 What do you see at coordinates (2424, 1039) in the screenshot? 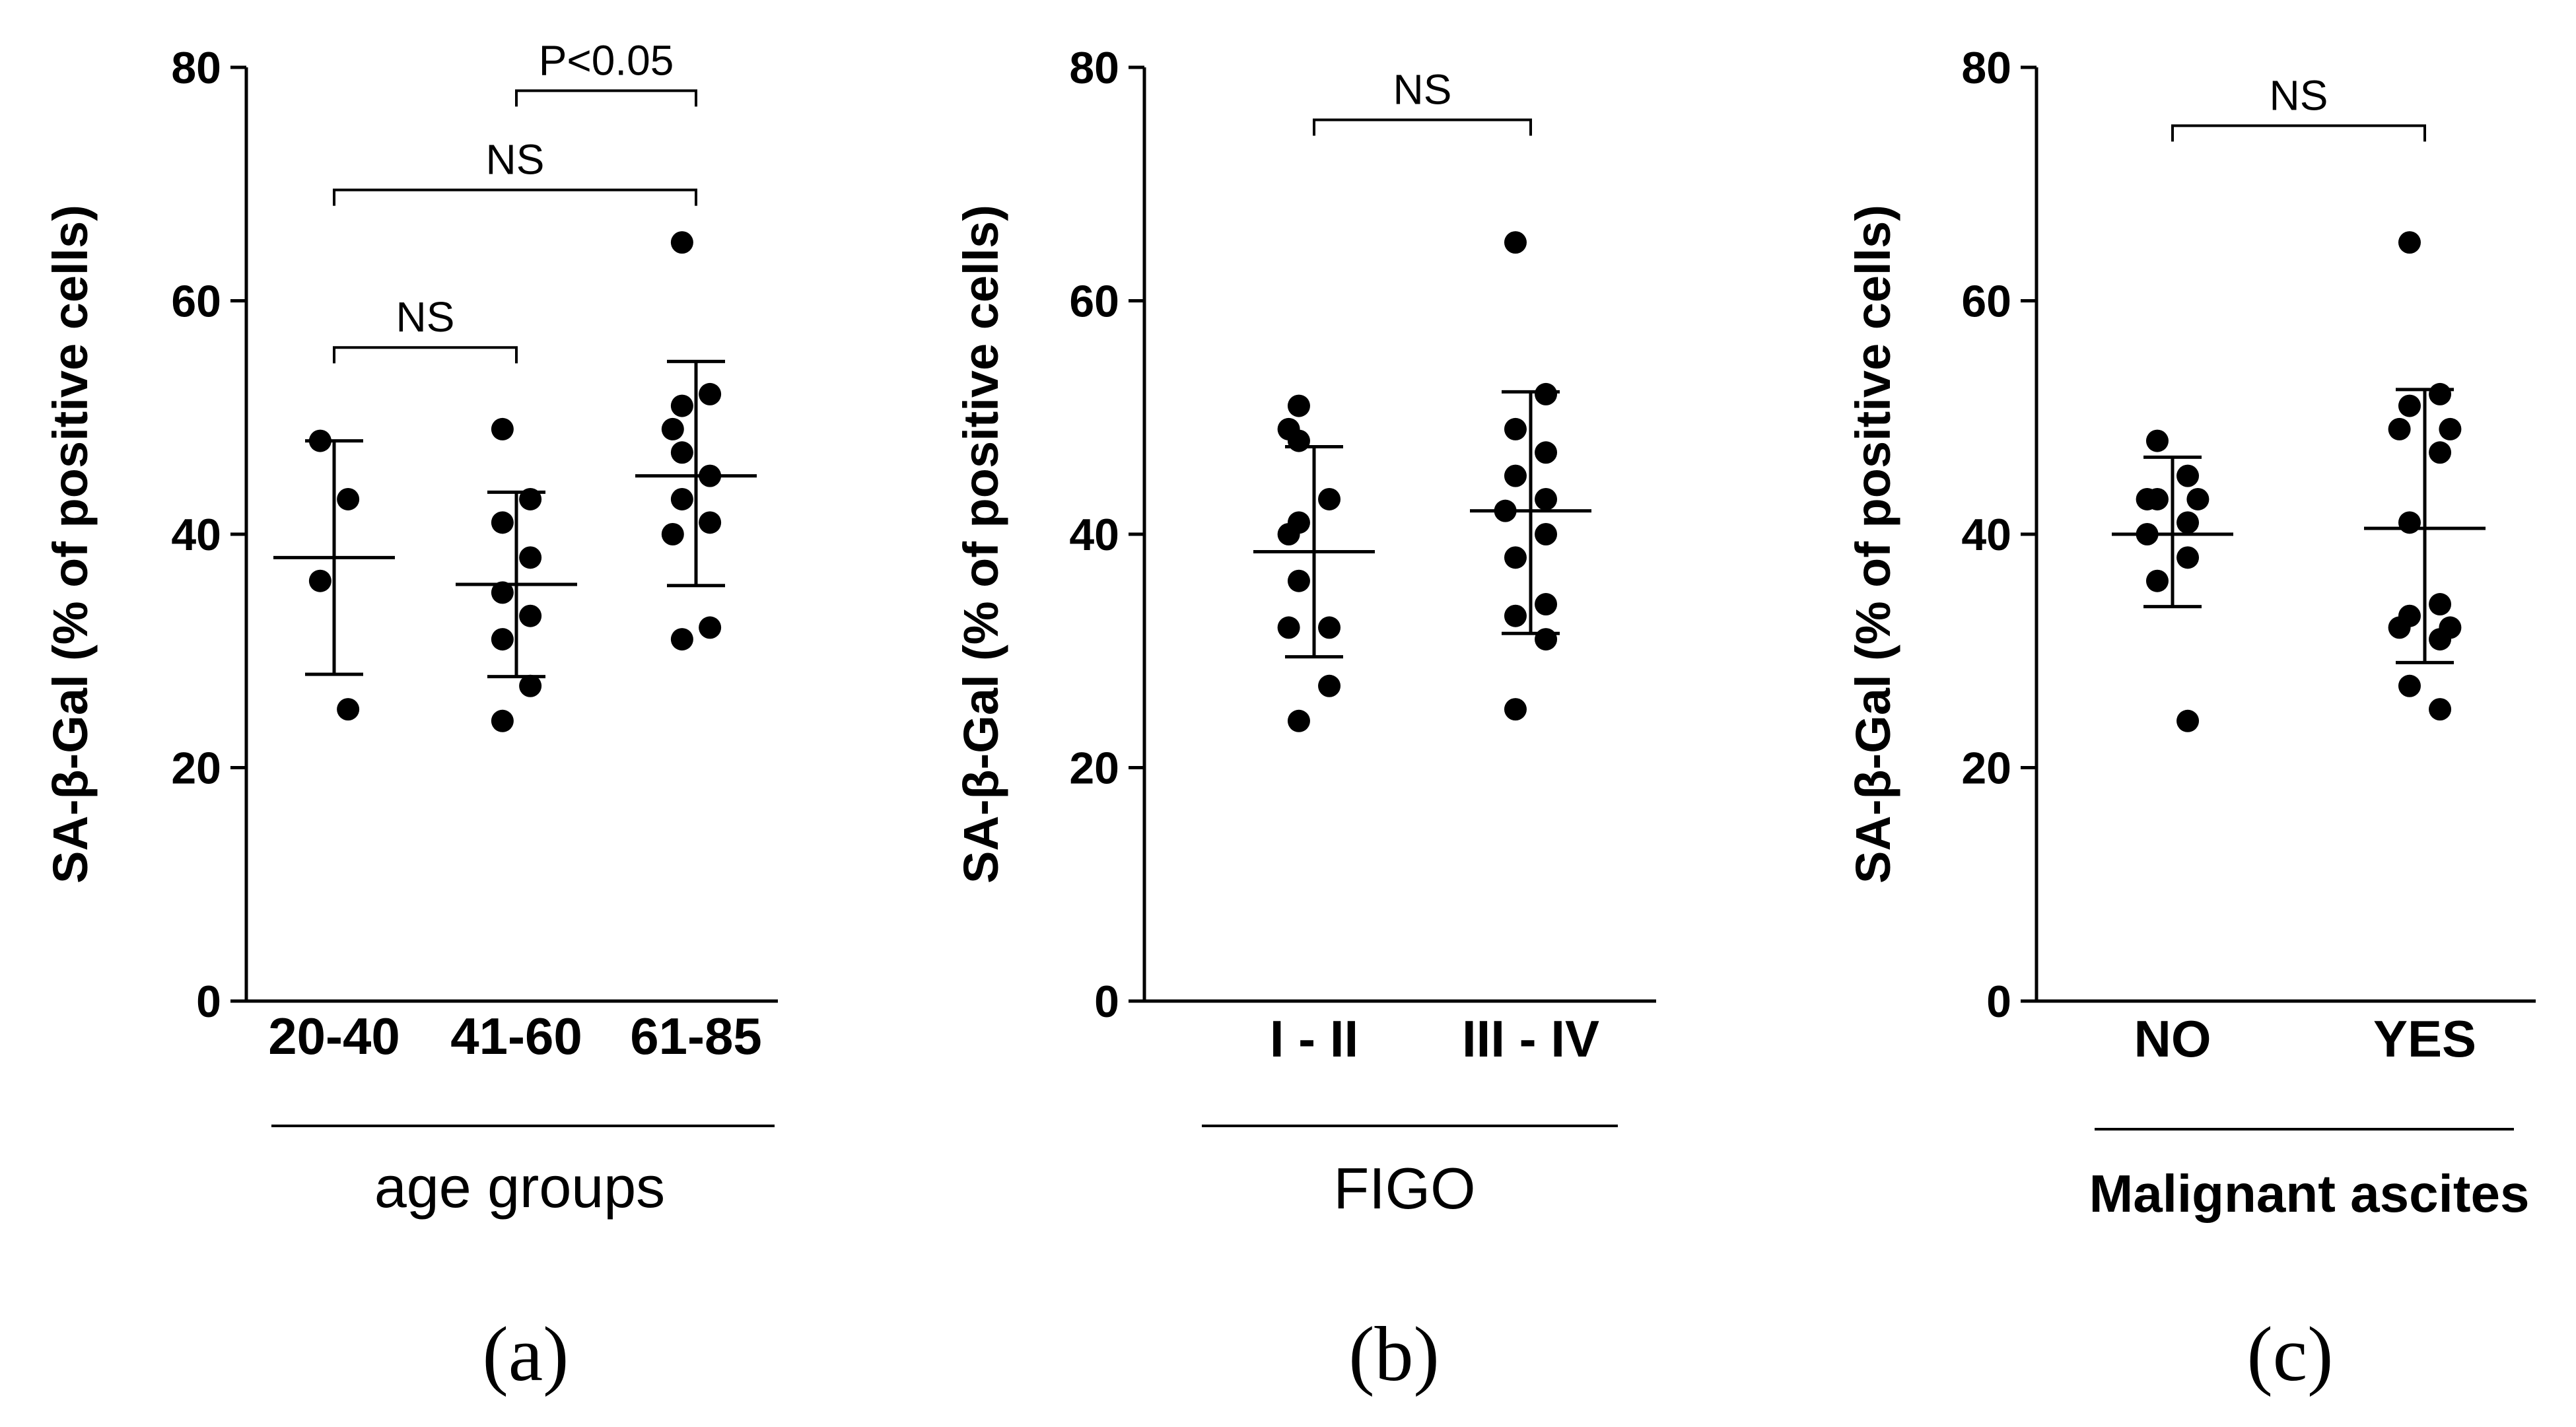
I see `category-label: YES` at bounding box center [2424, 1039].